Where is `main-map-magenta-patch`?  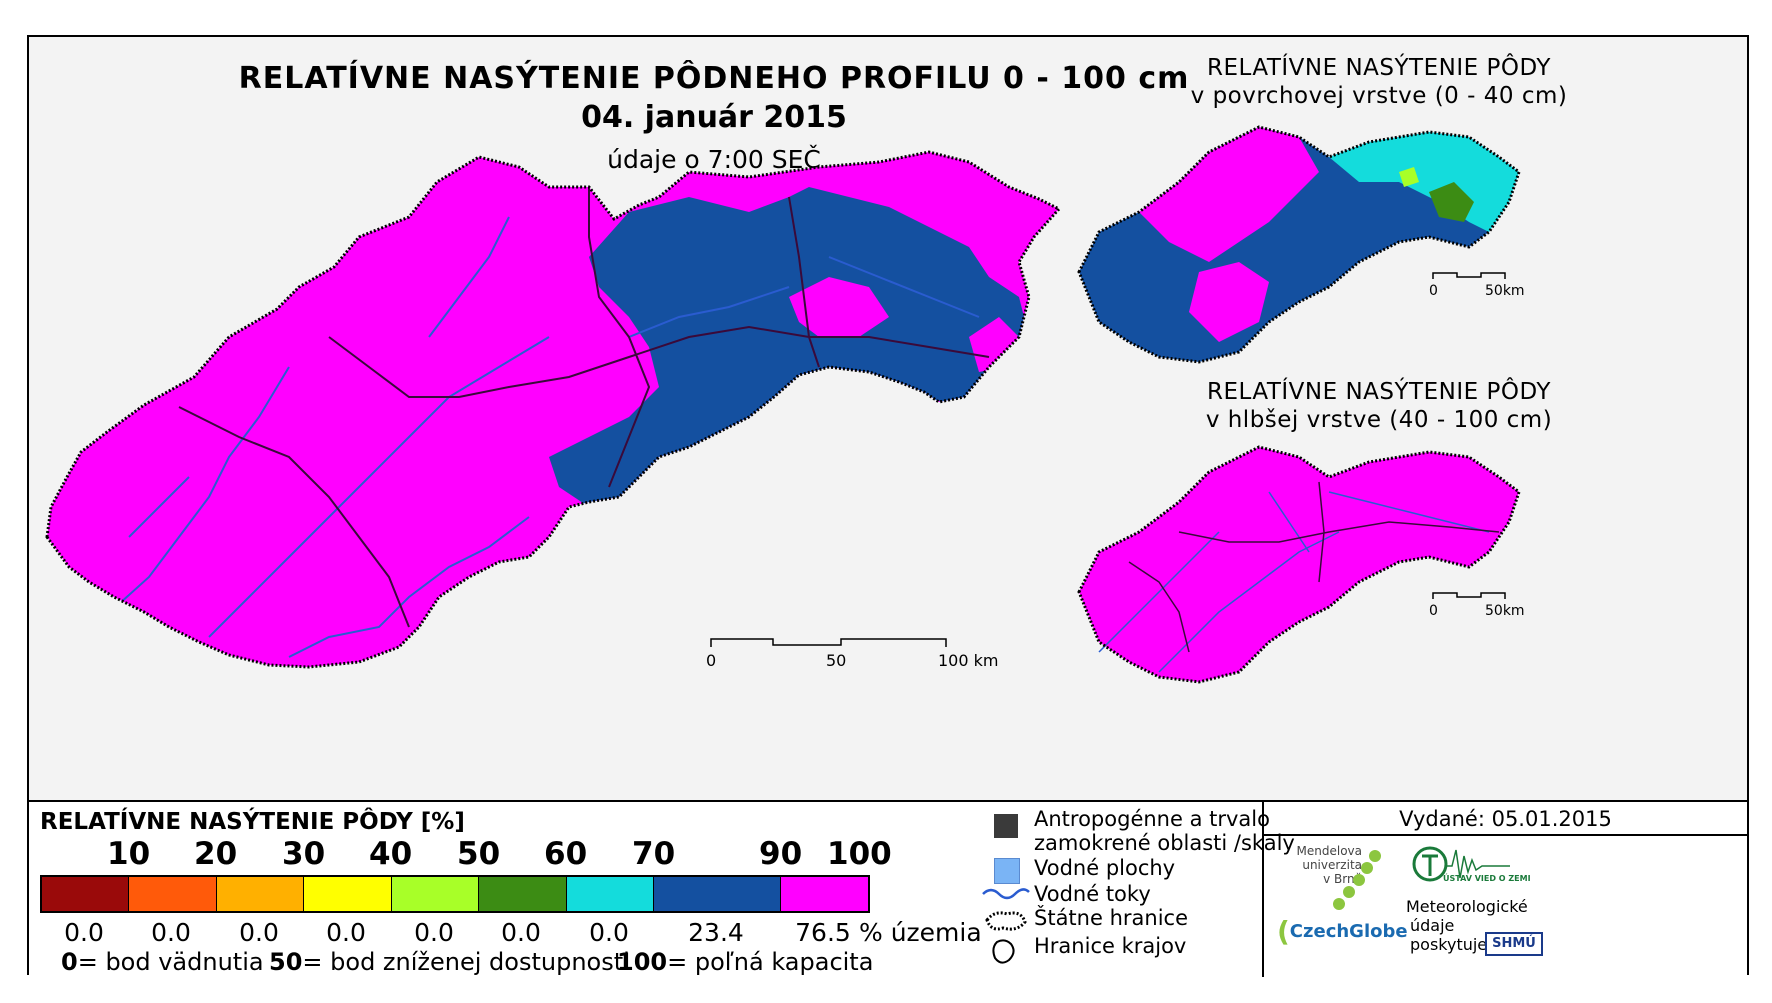
main-map-magenta-patch is located at coordinates (839, 307).